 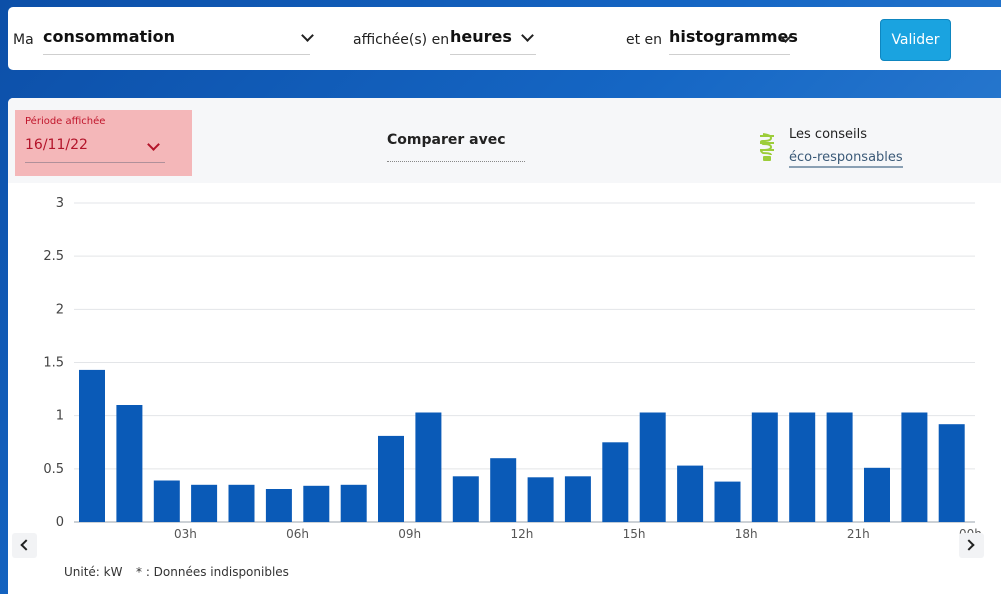 What do you see at coordinates (481, 36) in the screenshot?
I see `time-unit-select-value: heures` at bounding box center [481, 36].